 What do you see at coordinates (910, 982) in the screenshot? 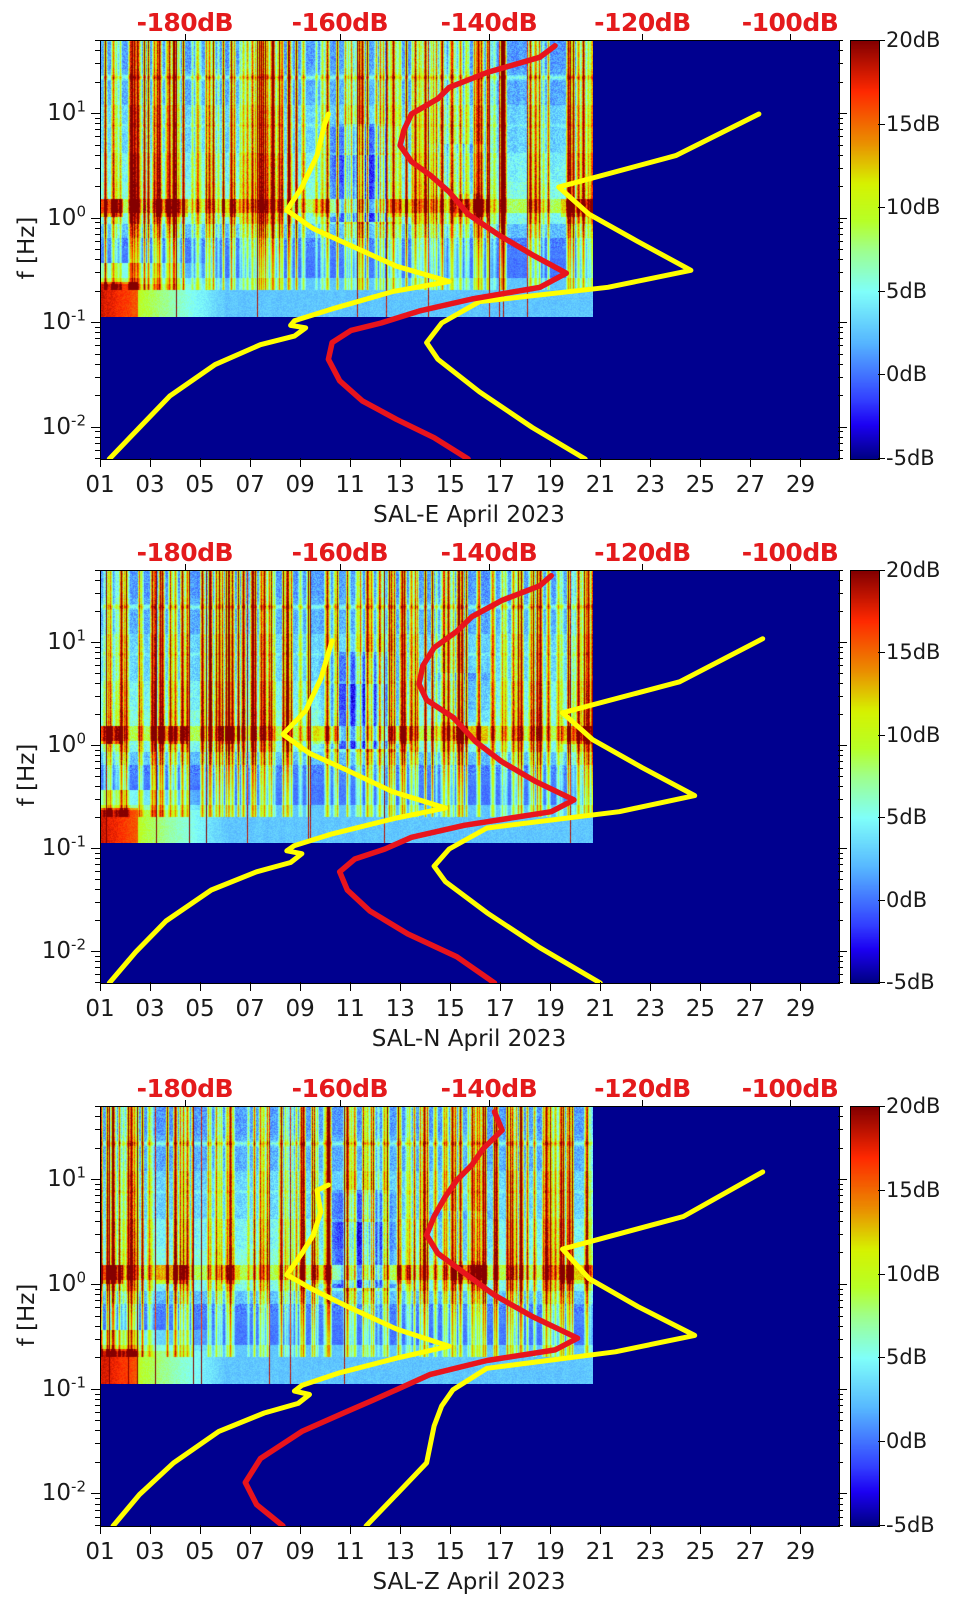
I see `colorbar-tick-label: -5dB` at bounding box center [910, 982].